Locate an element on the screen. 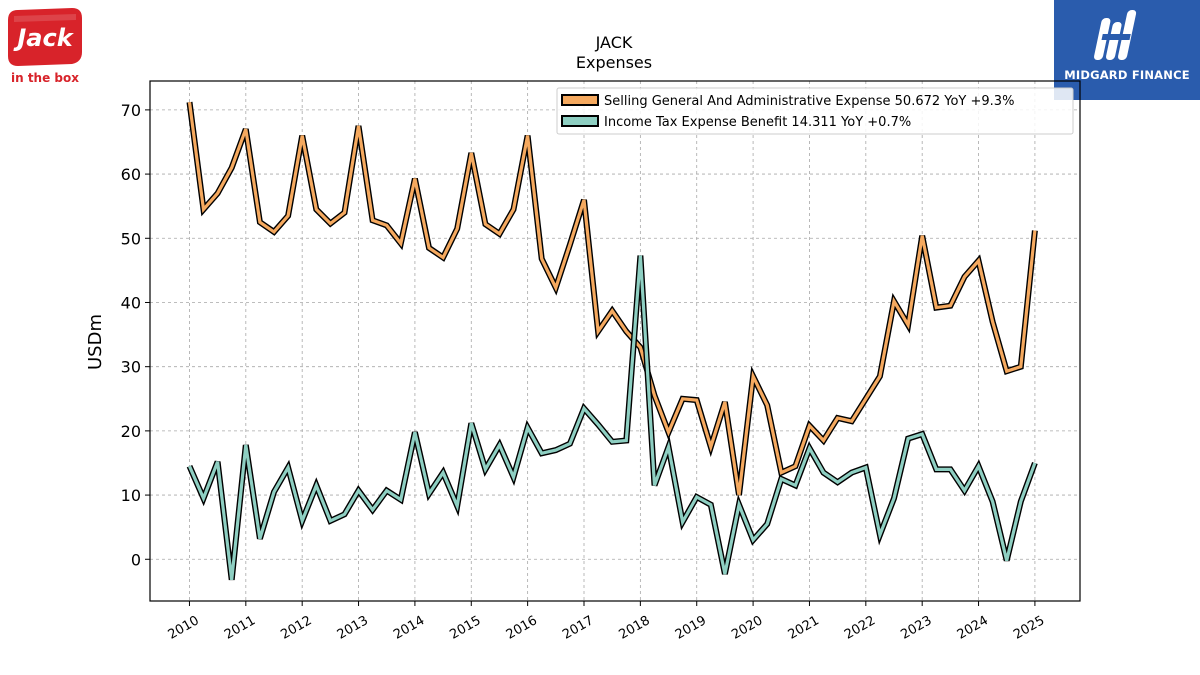  x-tick-label: 2025 is located at coordinates (1029, 628).